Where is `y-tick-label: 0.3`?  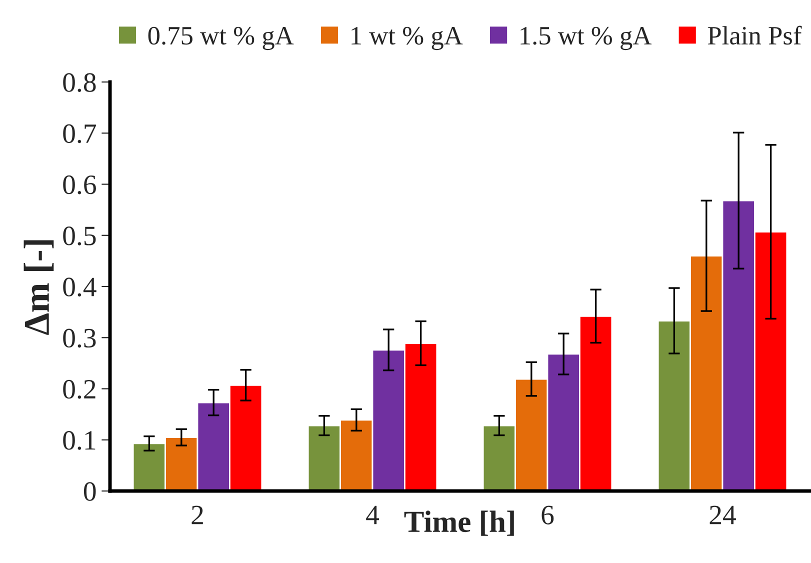 y-tick-label: 0.3 is located at coordinates (79, 338).